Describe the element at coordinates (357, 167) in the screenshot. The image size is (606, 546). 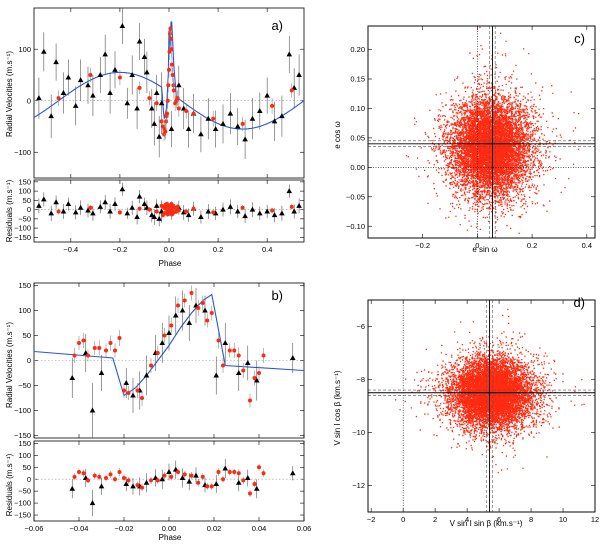
I see `y-tick-label: 0.00` at that location.